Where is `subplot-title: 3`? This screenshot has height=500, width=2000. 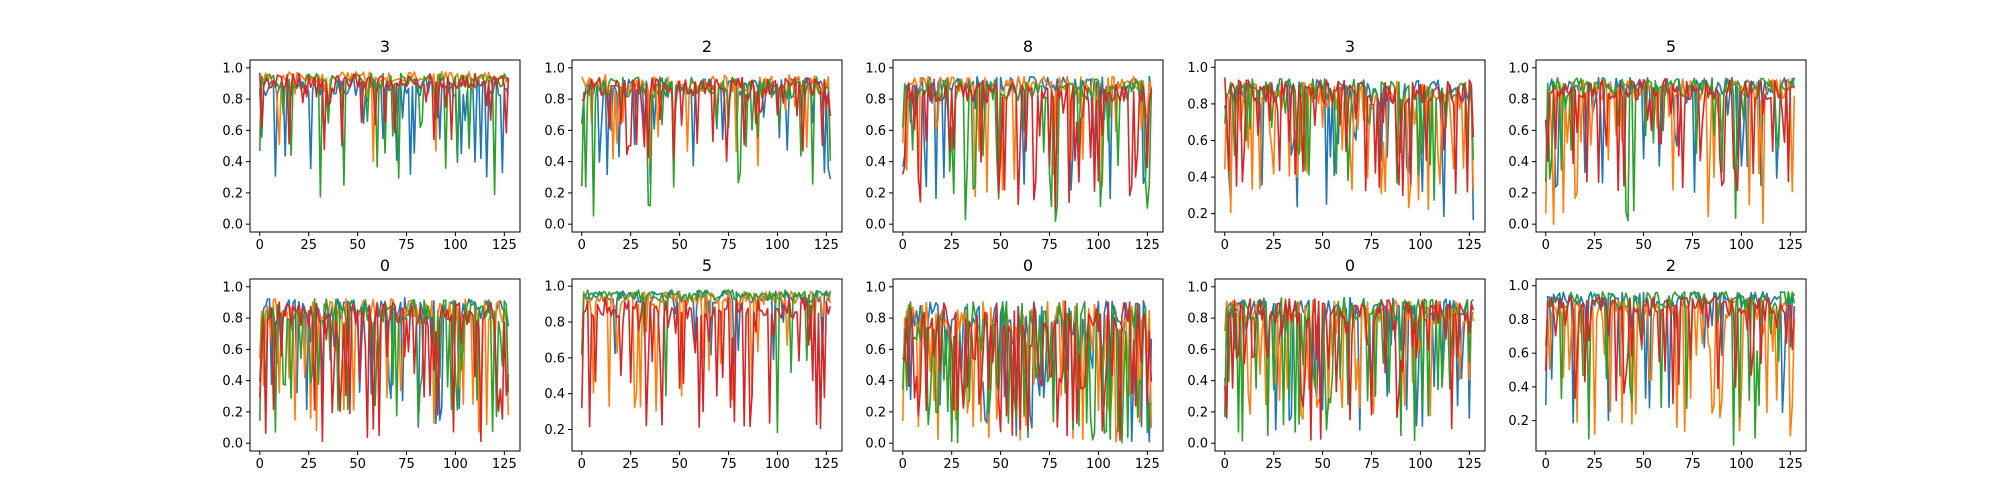
subplot-title: 3 is located at coordinates (1350, 46).